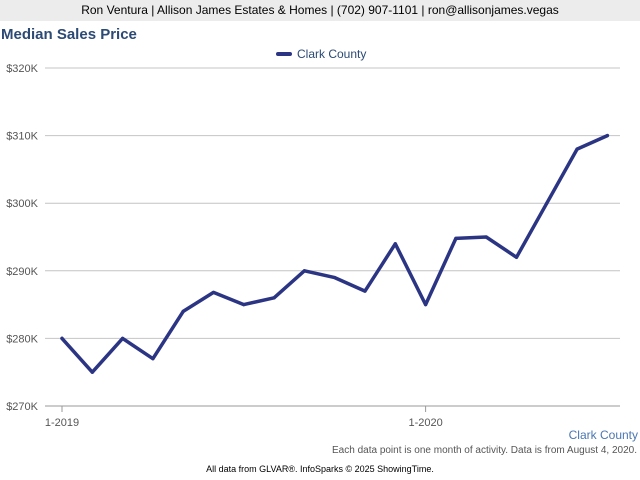 This screenshot has height=480, width=640. What do you see at coordinates (22, 339) in the screenshot?
I see `y-tick-label: $280K` at bounding box center [22, 339].